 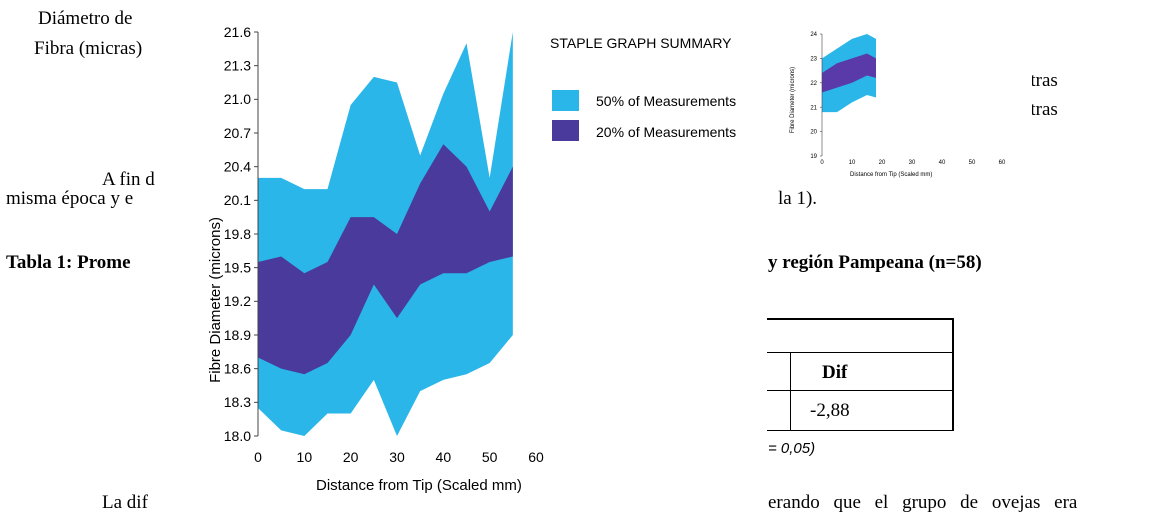 What do you see at coordinates (835, 372) in the screenshot?
I see `table-header-dif: Dif` at bounding box center [835, 372].